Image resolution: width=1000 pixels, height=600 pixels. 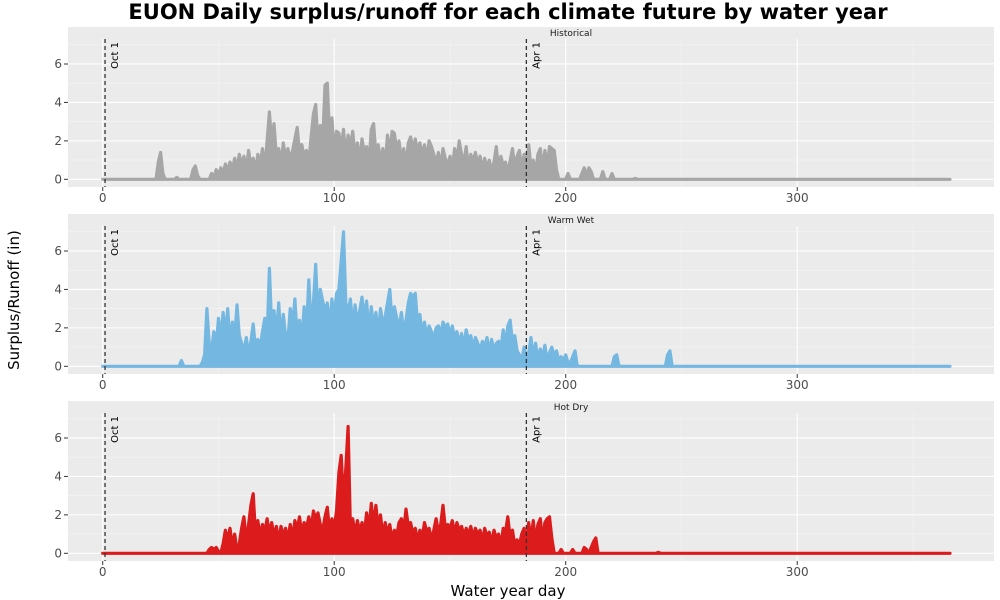 What do you see at coordinates (571, 221) in the screenshot?
I see `panel-strip-label: Warm Wet` at bounding box center [571, 221].